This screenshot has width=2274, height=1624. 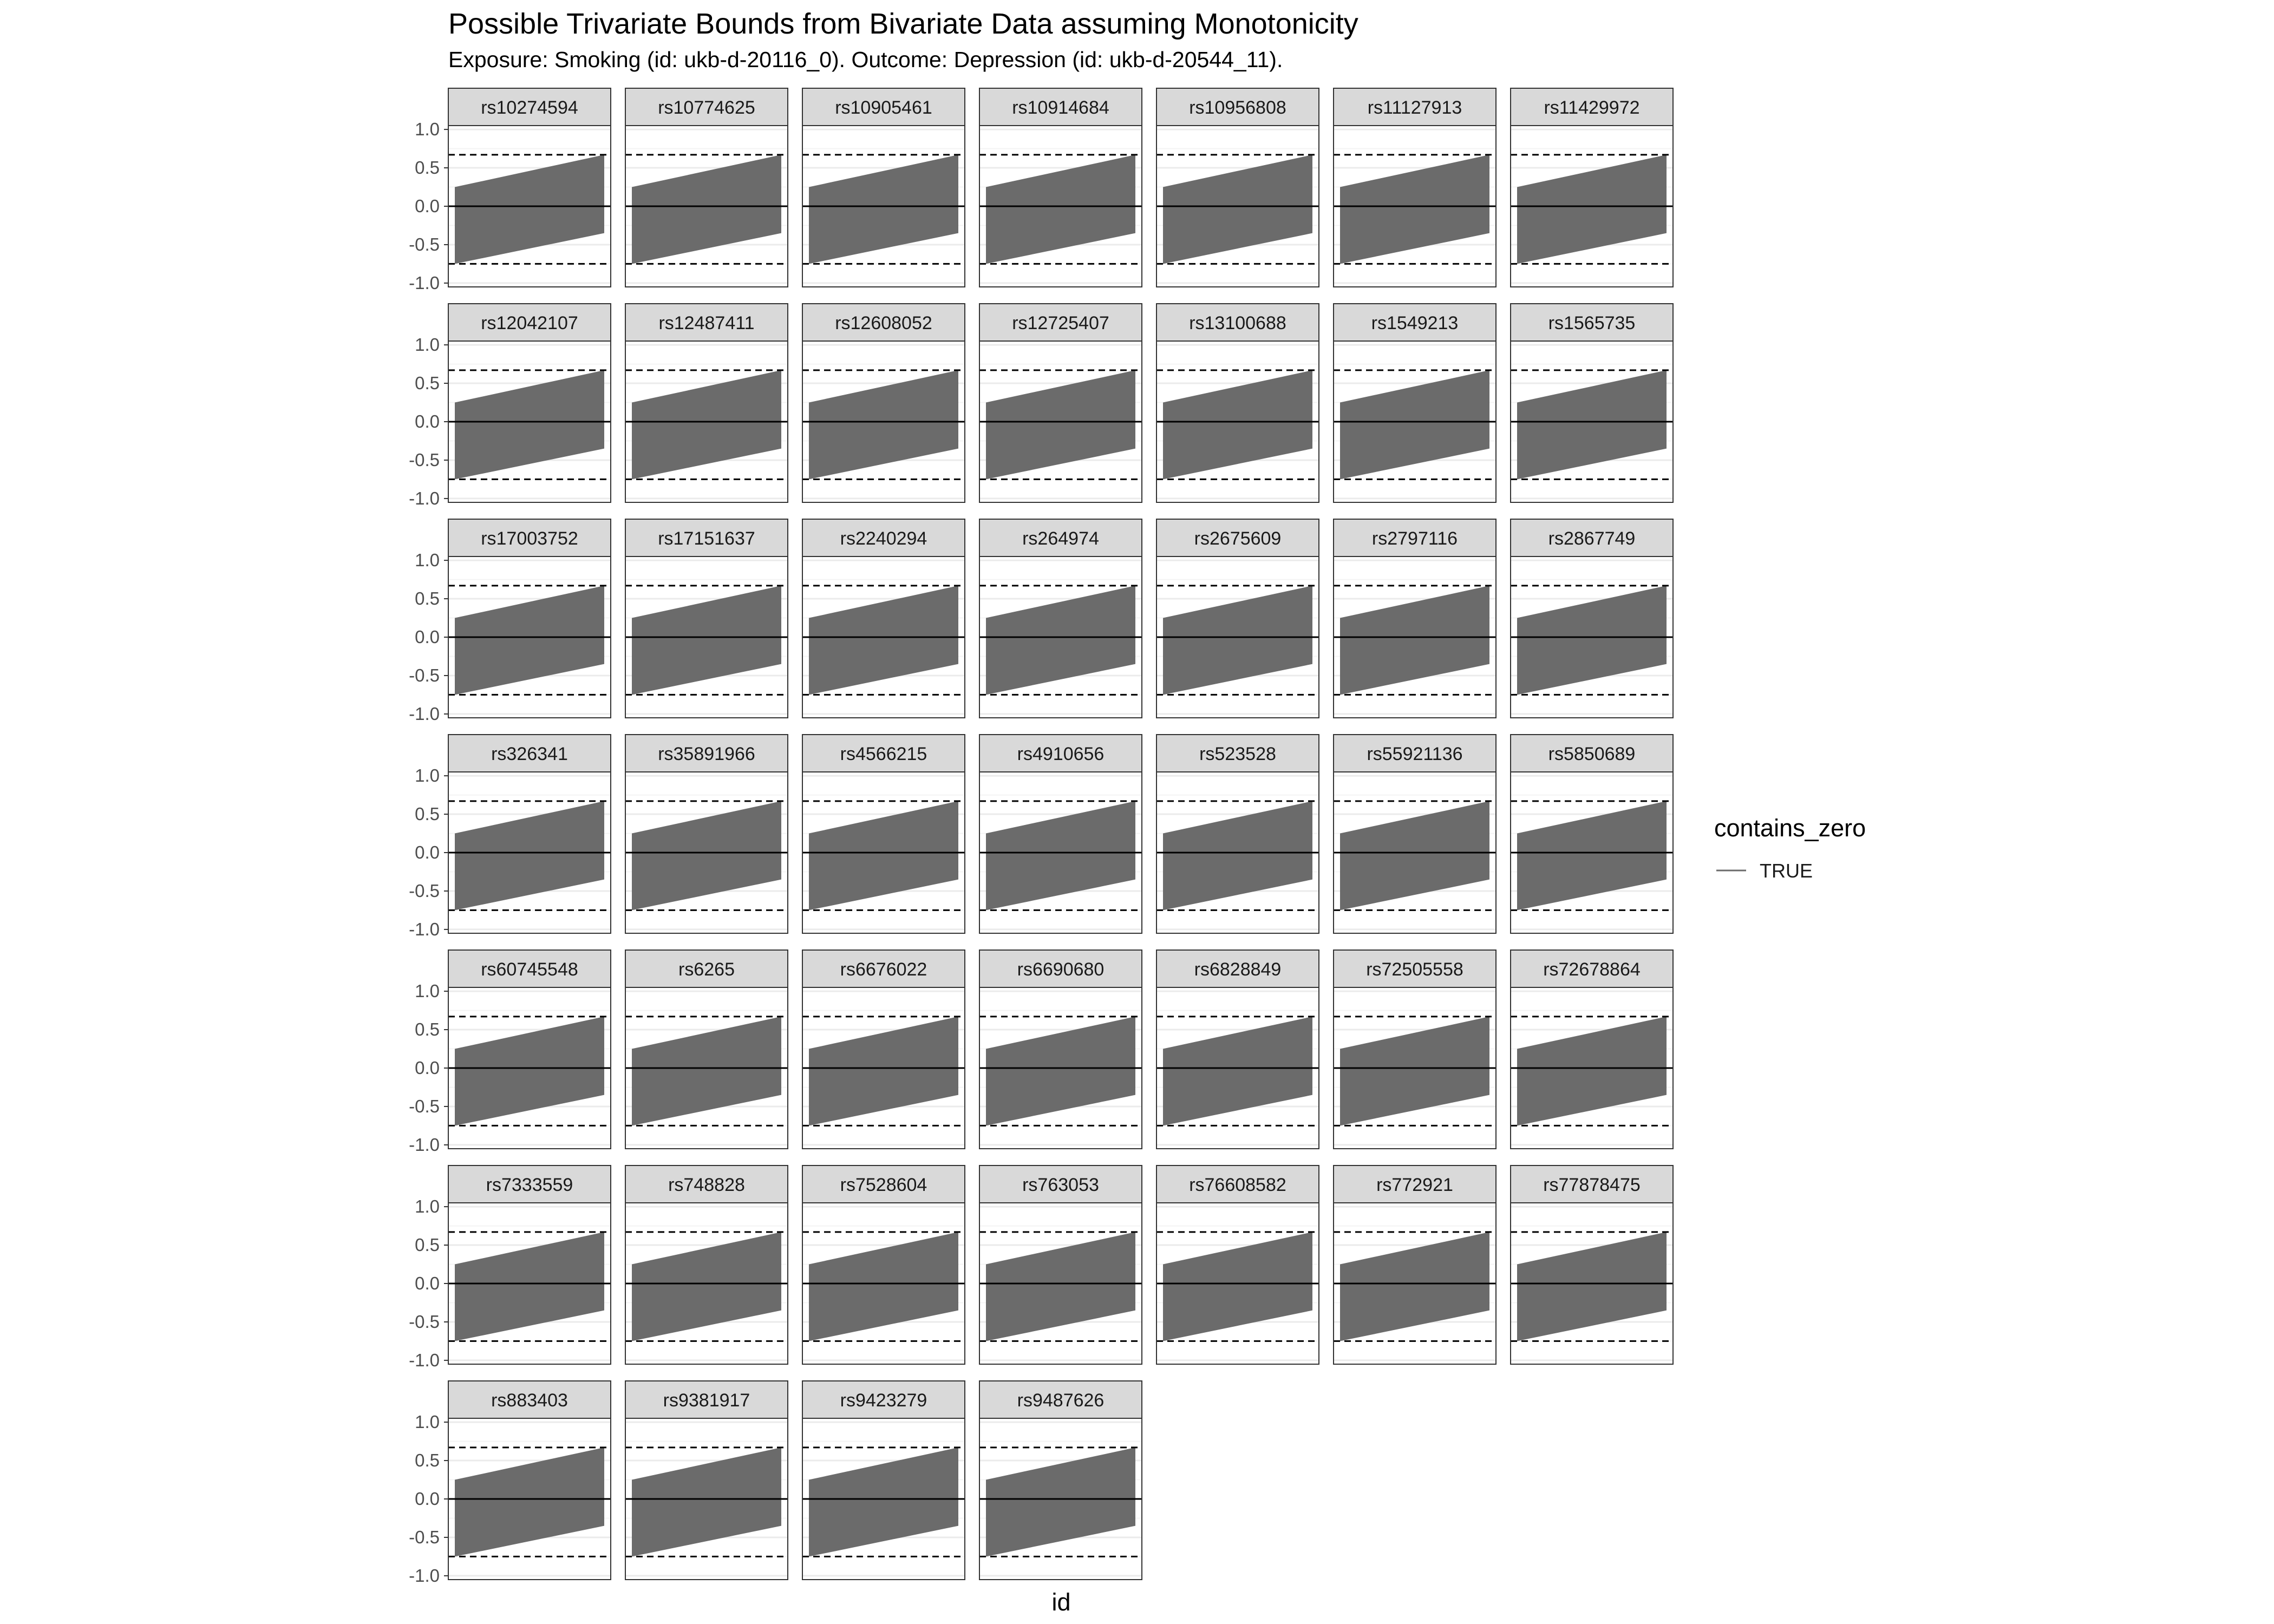 I want to click on facet-panel: rs9381917, so click(x=707, y=1480).